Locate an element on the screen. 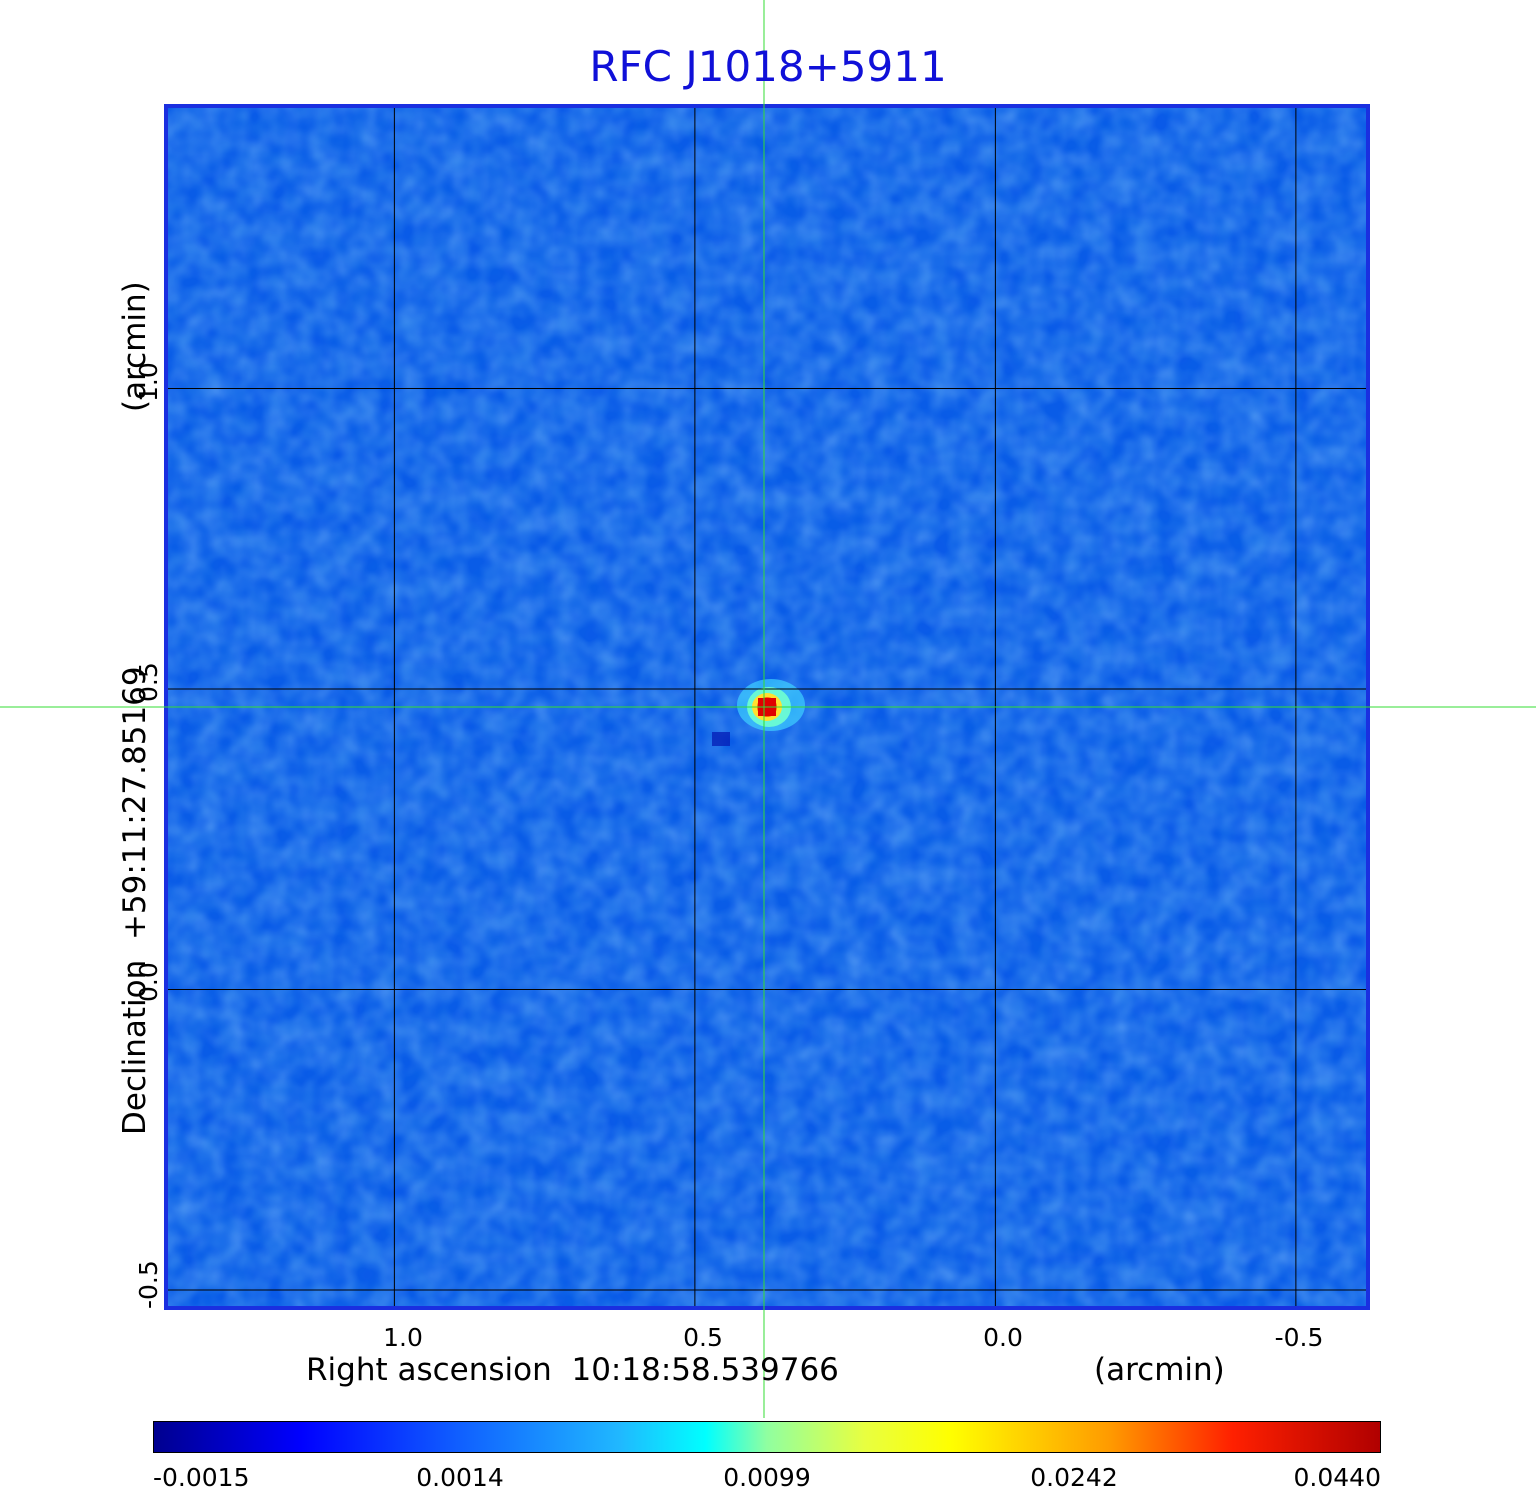 This screenshot has height=1511, width=1536. negative-sidelobe is located at coordinates (721, 739).